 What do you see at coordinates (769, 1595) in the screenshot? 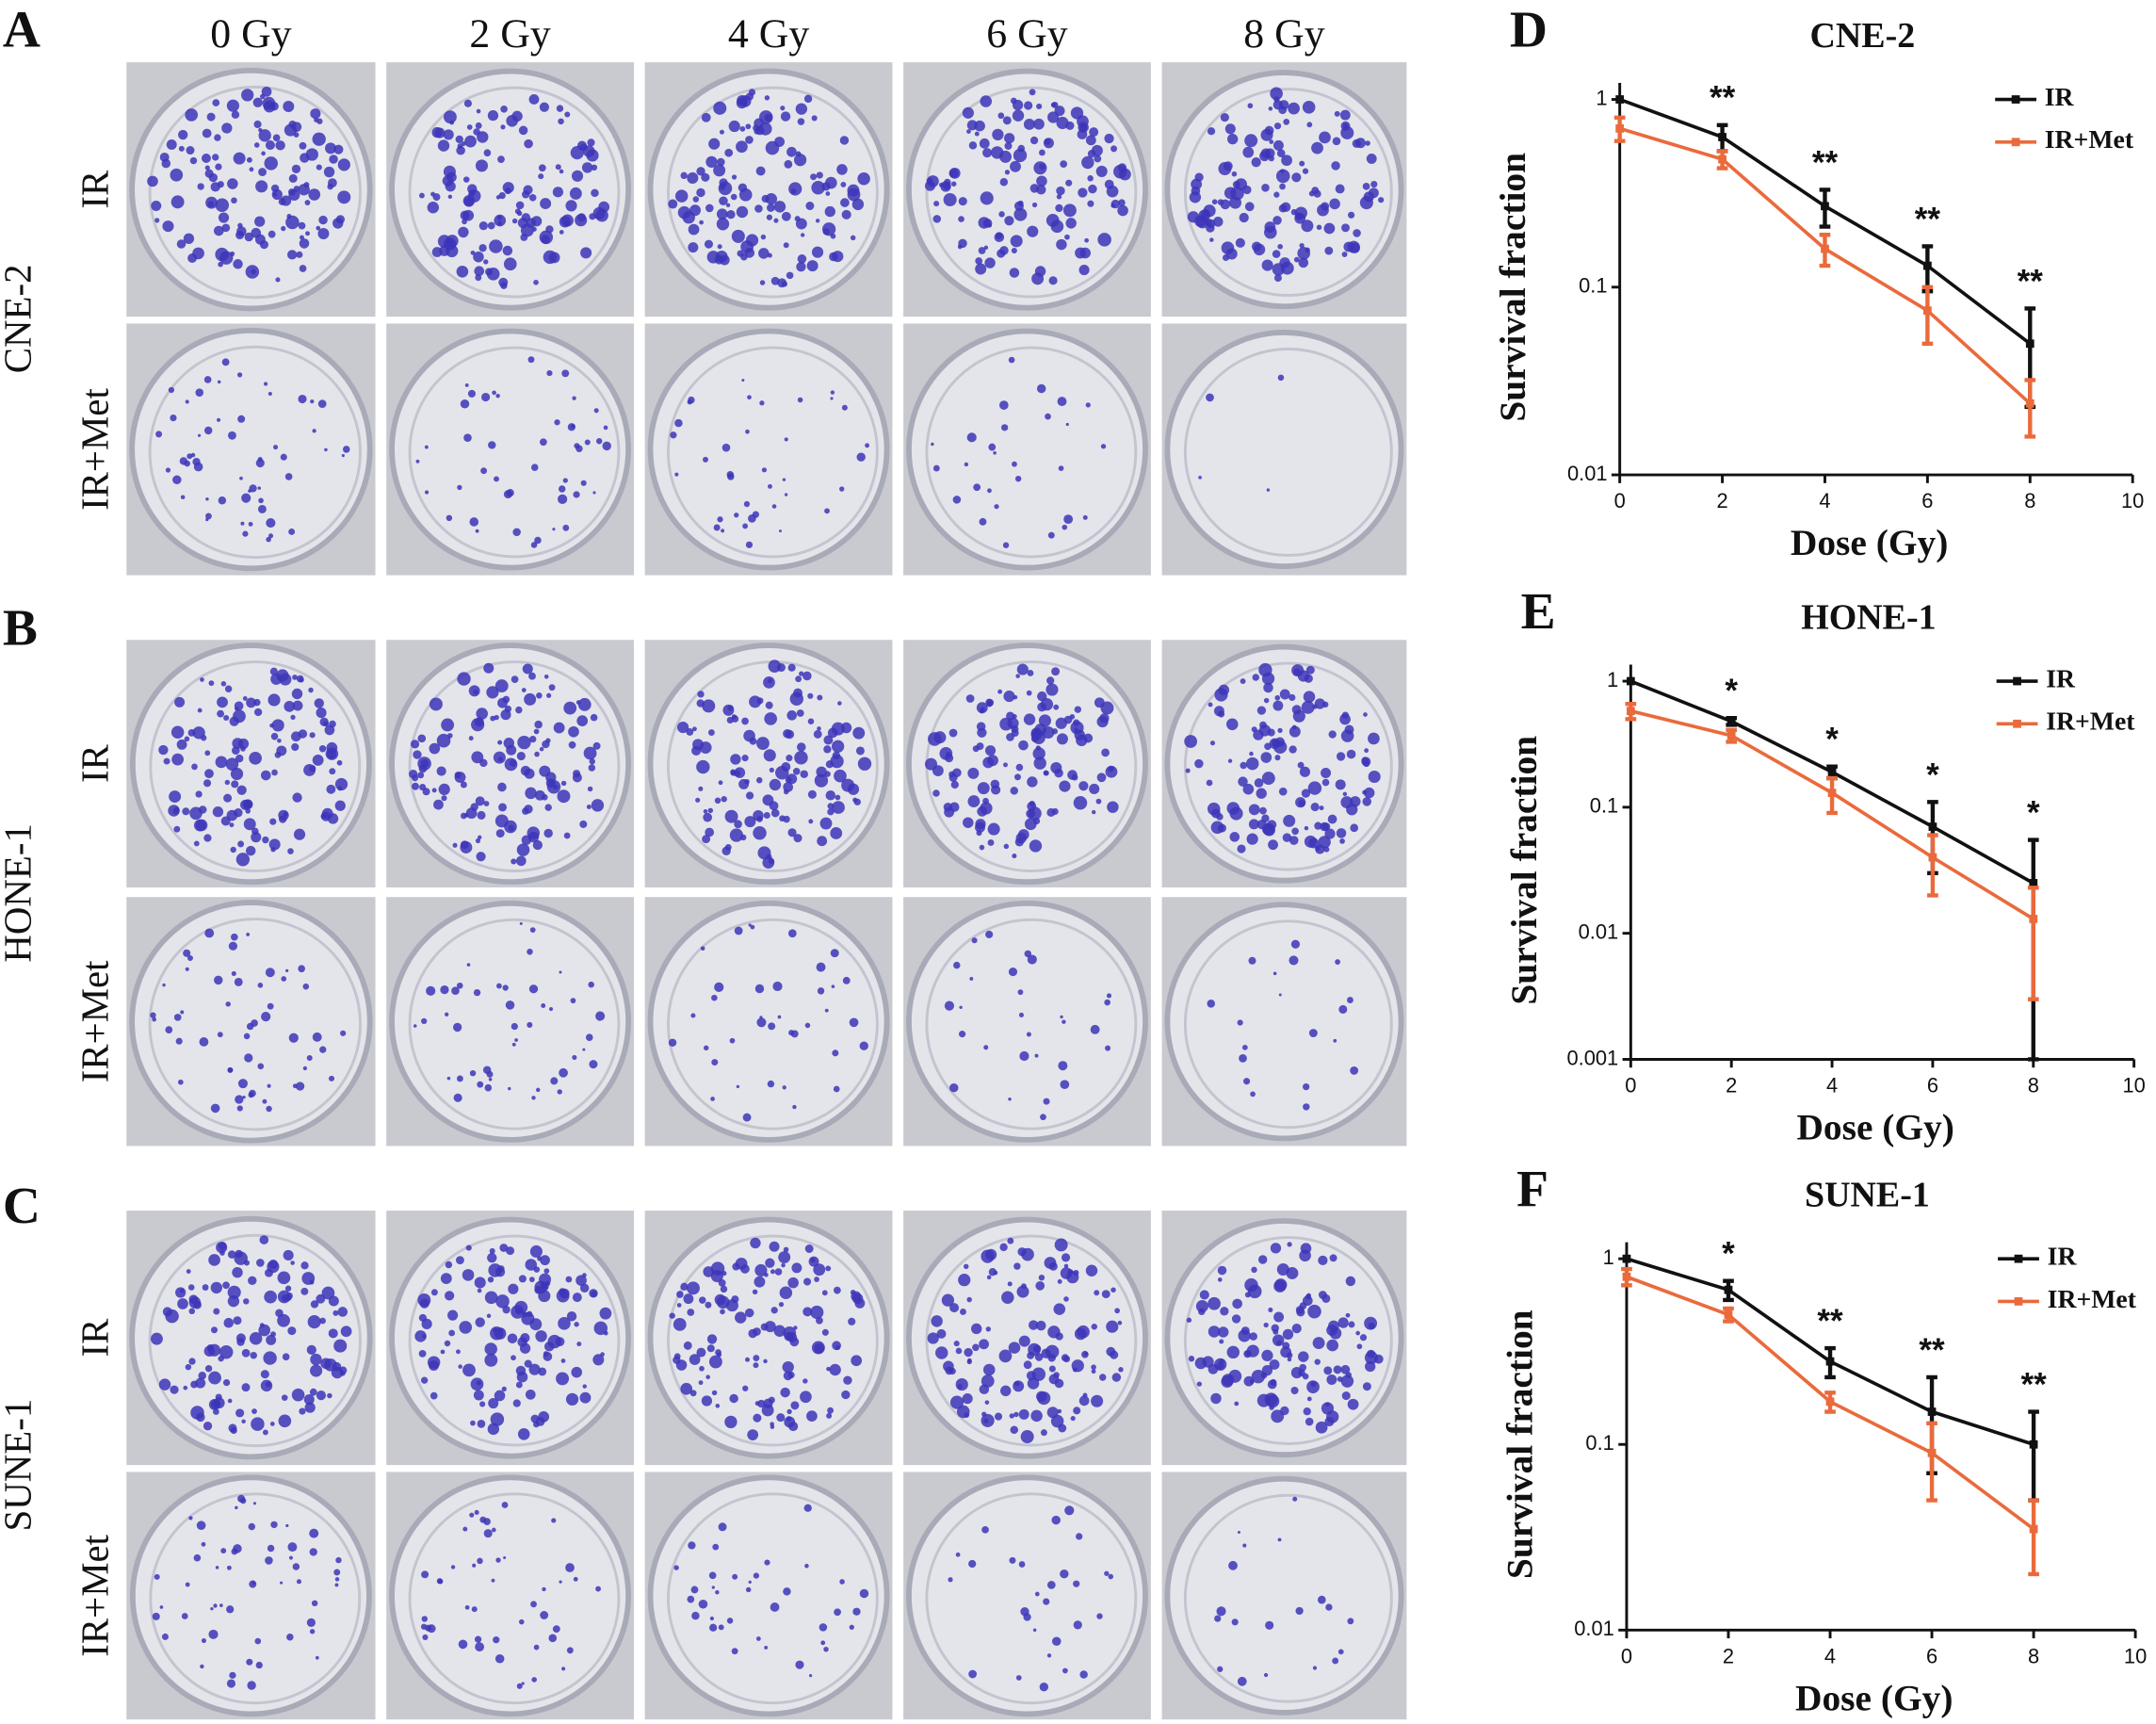
I see `dish` at bounding box center [769, 1595].